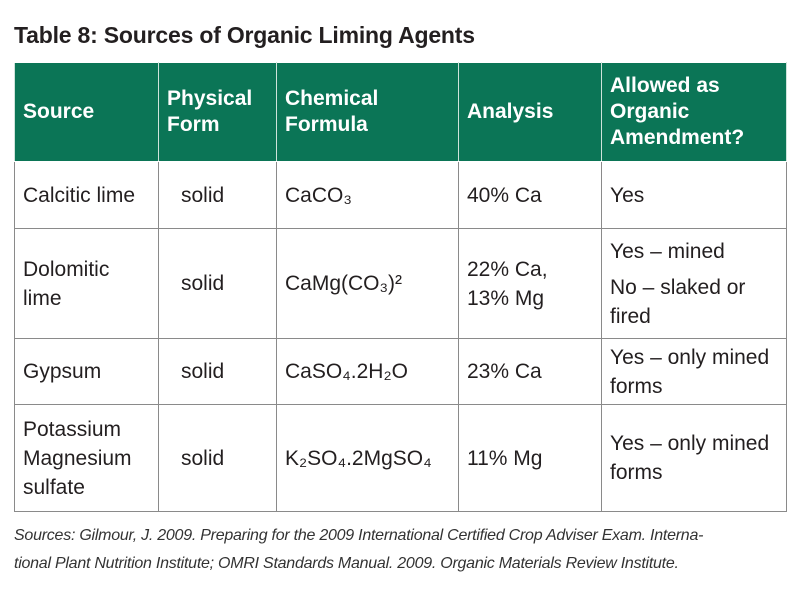 The height and width of the screenshot is (600, 800). What do you see at coordinates (694, 195) in the screenshot?
I see `table-cell: Yes` at bounding box center [694, 195].